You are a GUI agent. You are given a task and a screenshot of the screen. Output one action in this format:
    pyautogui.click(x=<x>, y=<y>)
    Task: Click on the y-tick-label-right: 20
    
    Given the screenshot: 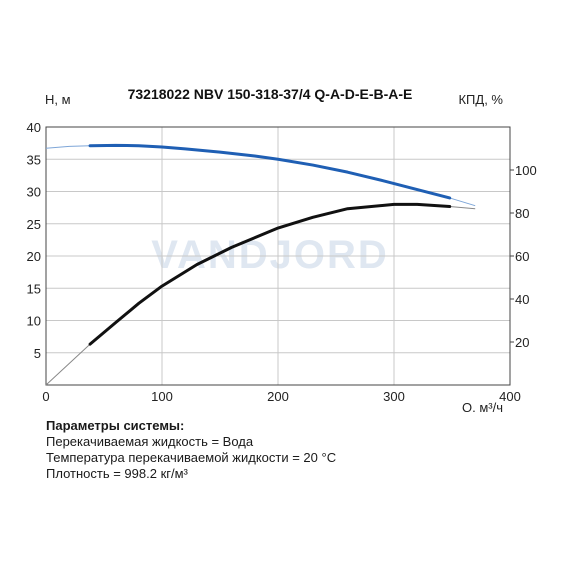 What is the action you would take?
    pyautogui.click(x=522, y=342)
    